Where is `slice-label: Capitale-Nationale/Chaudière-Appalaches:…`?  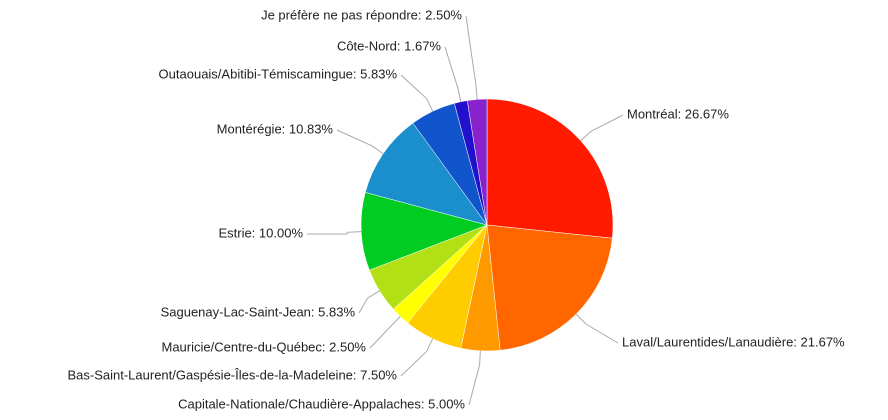
slice-label: Capitale-Nationale/Chaudière-Appalaches:… is located at coordinates (321, 403).